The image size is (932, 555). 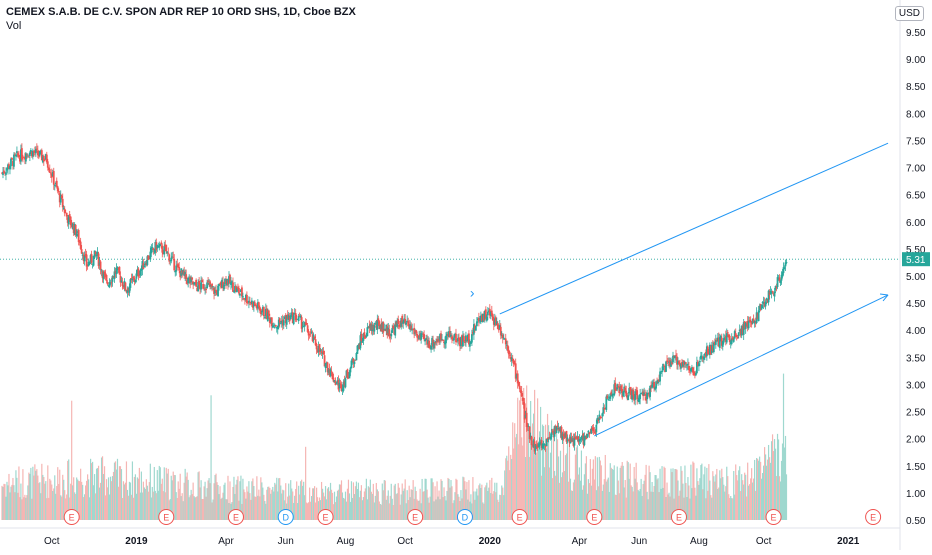 I want to click on price-tick-label: 6.50, so click(x=916, y=196).